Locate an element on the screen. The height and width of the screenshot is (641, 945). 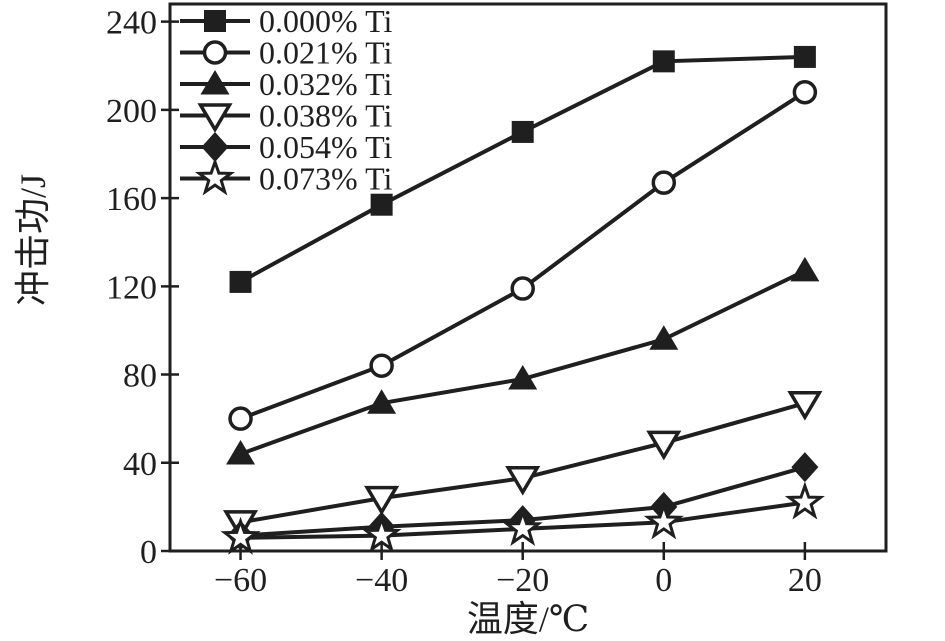
y-tick-label: 80 is located at coordinates (140, 376).